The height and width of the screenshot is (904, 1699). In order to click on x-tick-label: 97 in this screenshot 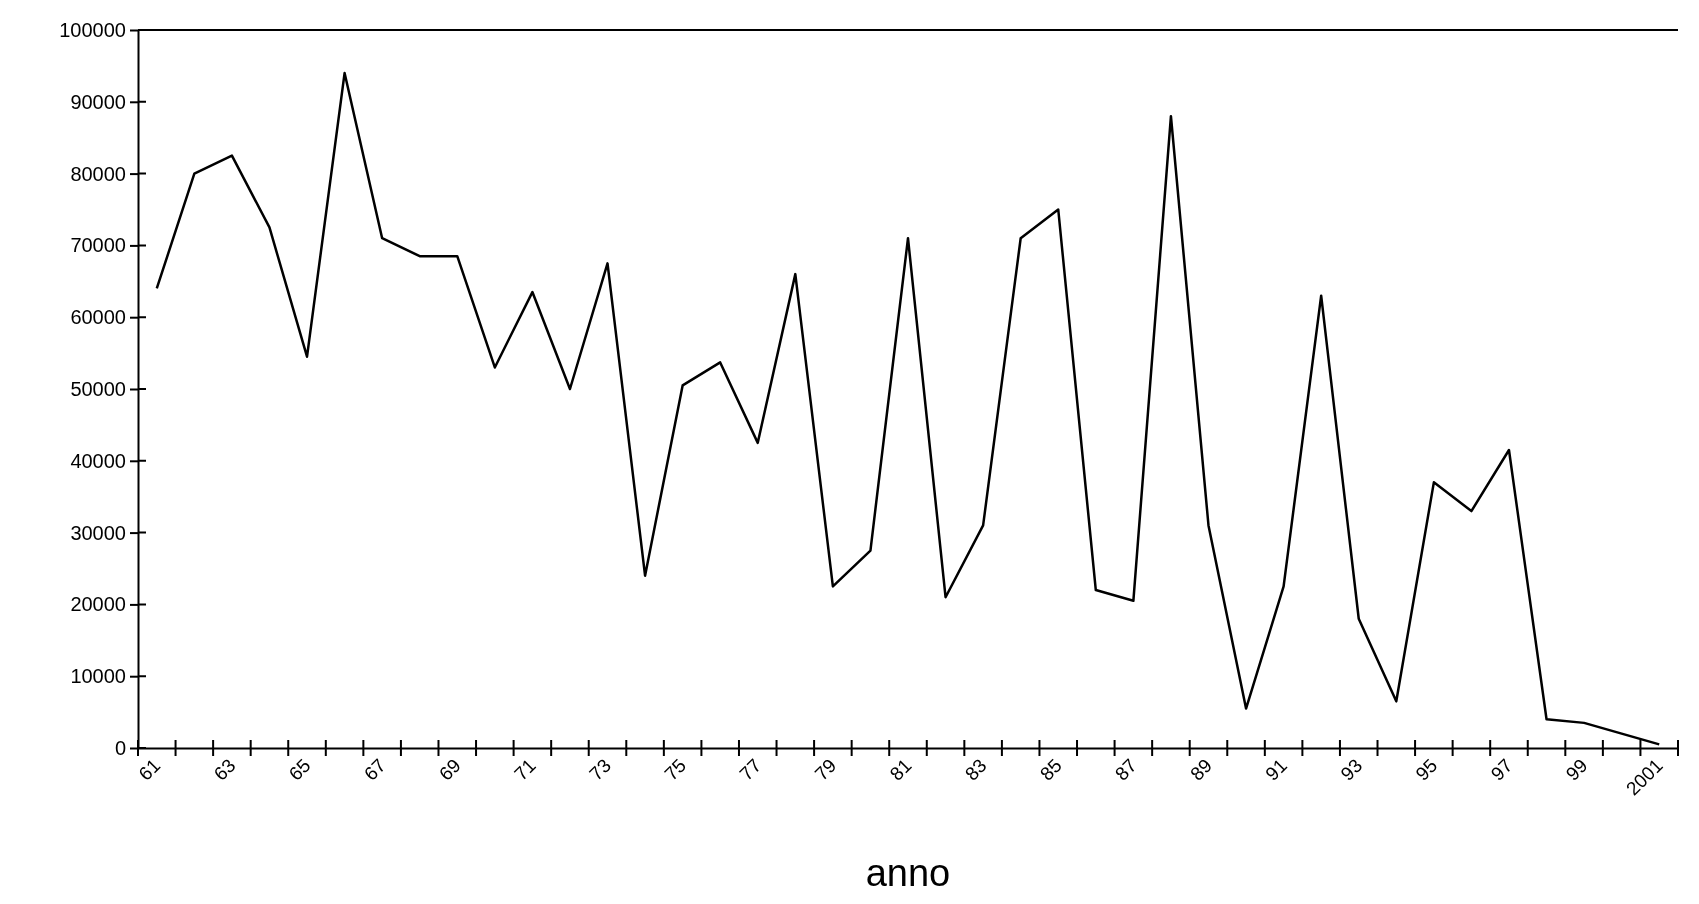, I will do `click(1501, 769)`.